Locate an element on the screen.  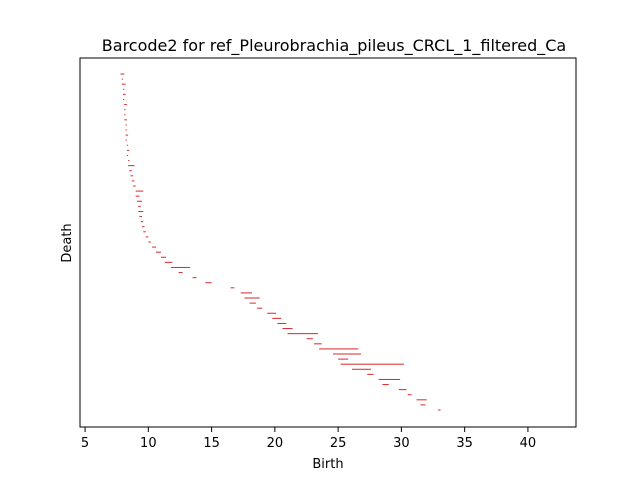
x-tick-label: 35 is located at coordinates (464, 443).